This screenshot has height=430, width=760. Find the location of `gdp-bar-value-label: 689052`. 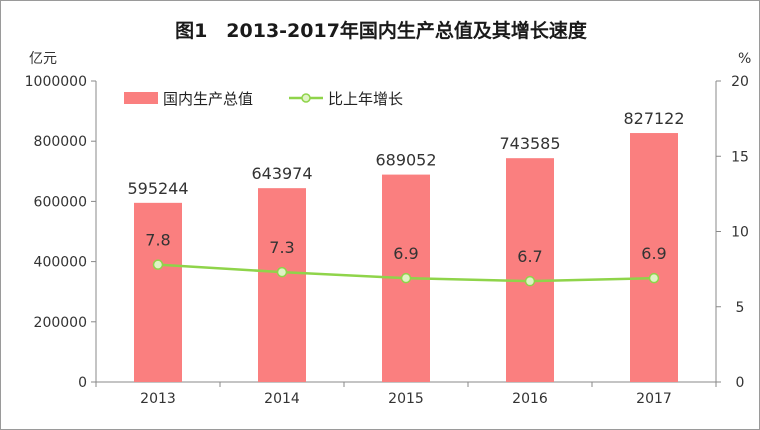

gdp-bar-value-label: 689052 is located at coordinates (405, 160).